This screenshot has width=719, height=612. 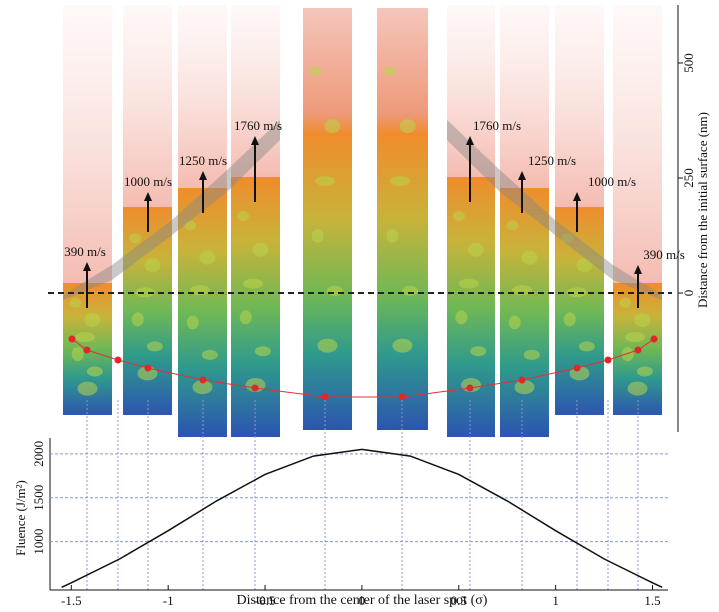 I want to click on y-axis-title: Fluence (J/m²), so click(x=20, y=518).